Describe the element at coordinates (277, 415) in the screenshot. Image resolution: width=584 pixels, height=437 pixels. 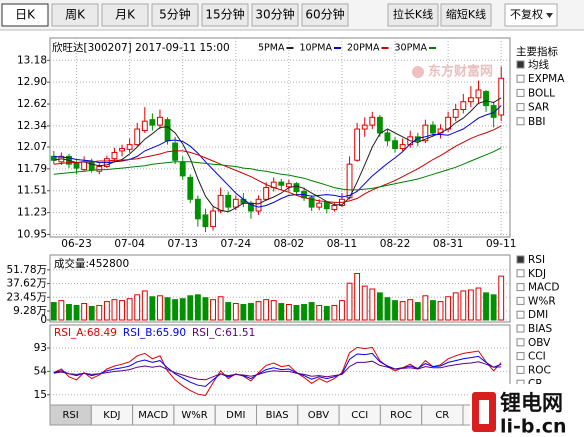
I see `indicator-tab-label: BIAS` at that location.